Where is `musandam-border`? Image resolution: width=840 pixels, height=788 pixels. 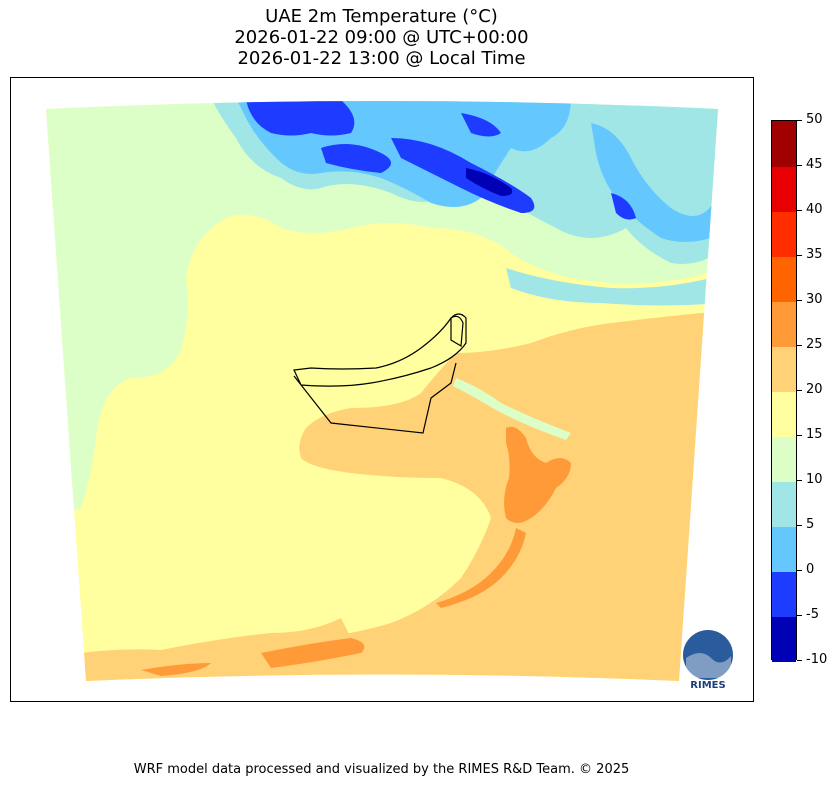
musandam-border is located at coordinates (457, 331).